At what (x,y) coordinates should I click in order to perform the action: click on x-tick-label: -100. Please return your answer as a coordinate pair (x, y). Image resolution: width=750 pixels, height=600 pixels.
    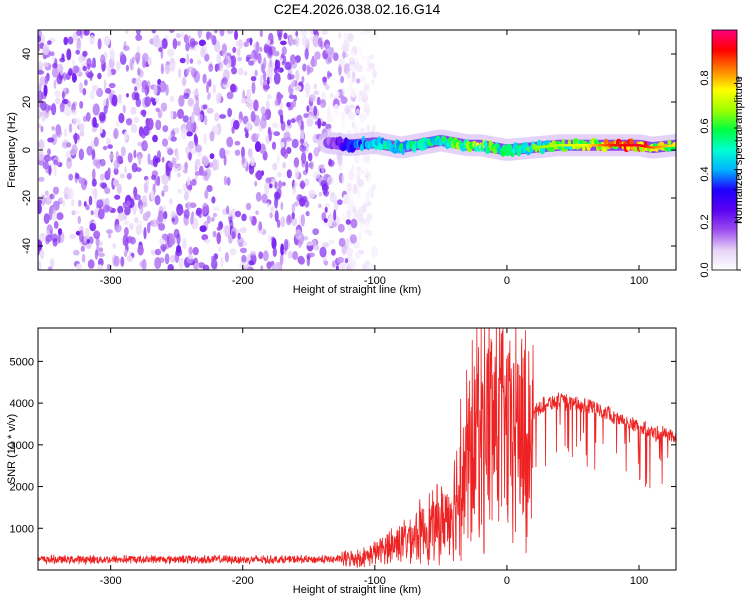
    Looking at the image, I should click on (375, 281).